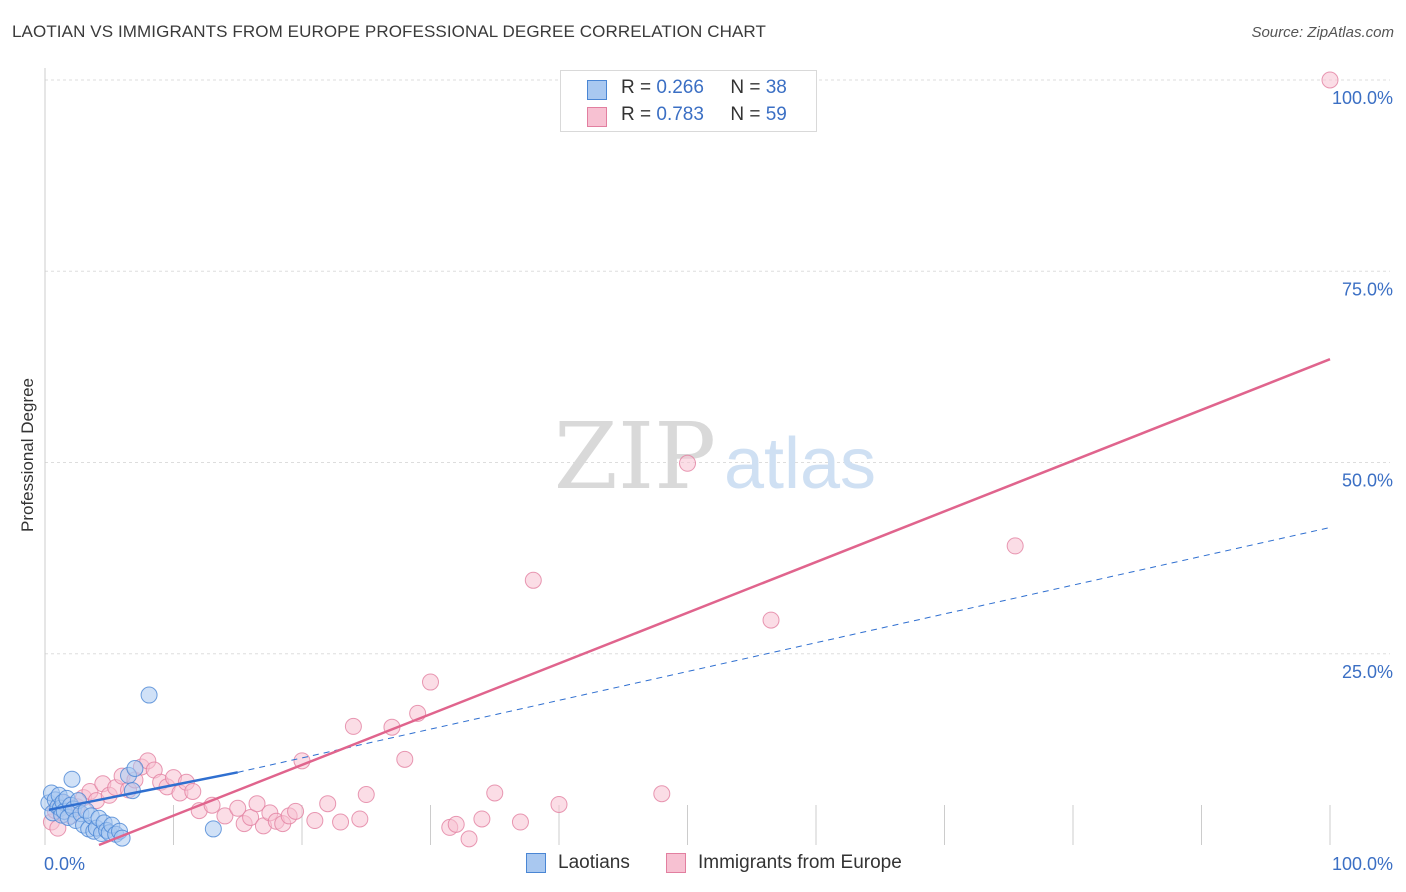 The image size is (1406, 892). Describe the element at coordinates (680, 114) in the screenshot. I see `legend-r-value: 0.783` at that location.